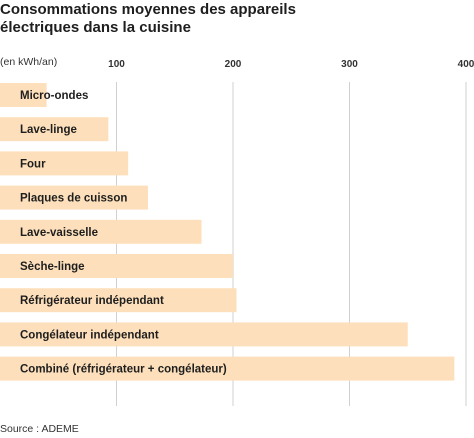 The image size is (474, 438). What do you see at coordinates (48, 130) in the screenshot?
I see `bar-label-2: Lave-linge` at bounding box center [48, 130].